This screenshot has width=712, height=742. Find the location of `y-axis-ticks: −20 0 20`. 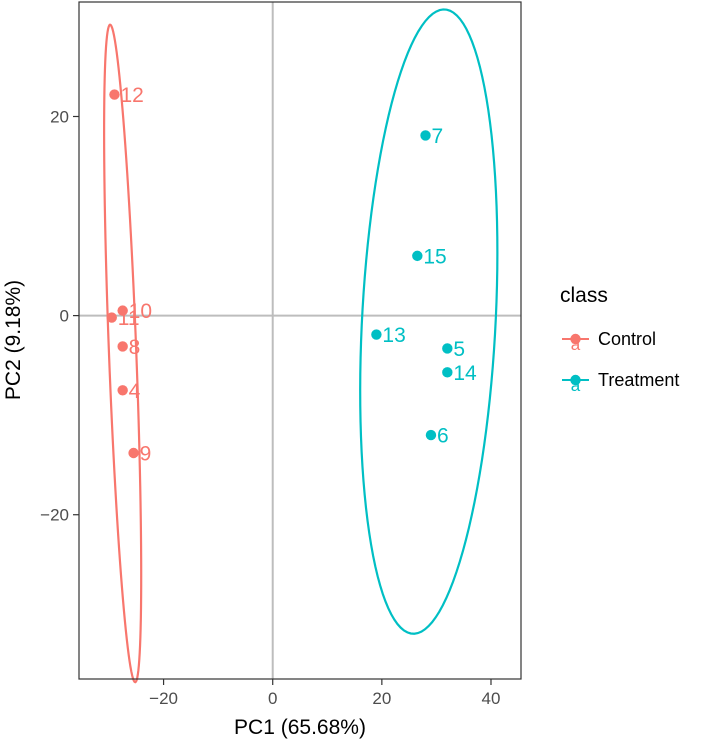

y-axis-ticks: −20 0 20 is located at coordinates (59, 316).